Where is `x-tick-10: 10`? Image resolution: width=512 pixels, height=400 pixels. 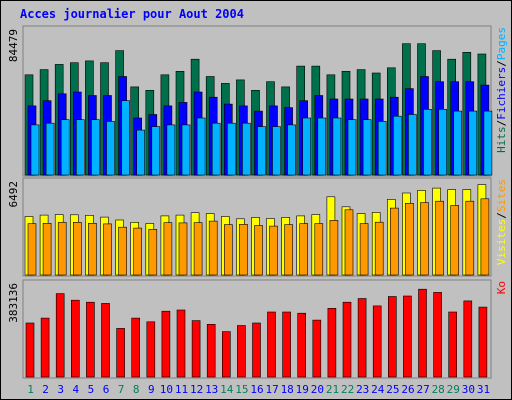
x-tick-10: 10 is located at coordinates (166, 389).